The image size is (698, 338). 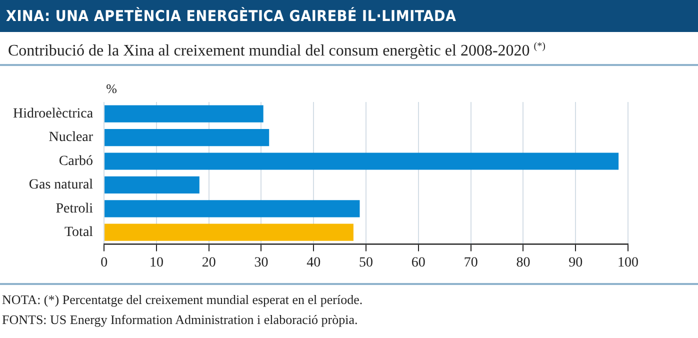 What do you see at coordinates (349, 49) in the screenshot?
I see `chart-subtitle: Contribució de la Xina al creixement mundial del consum energètic el 2008-2020 $^{(*)}$` at bounding box center [349, 49].